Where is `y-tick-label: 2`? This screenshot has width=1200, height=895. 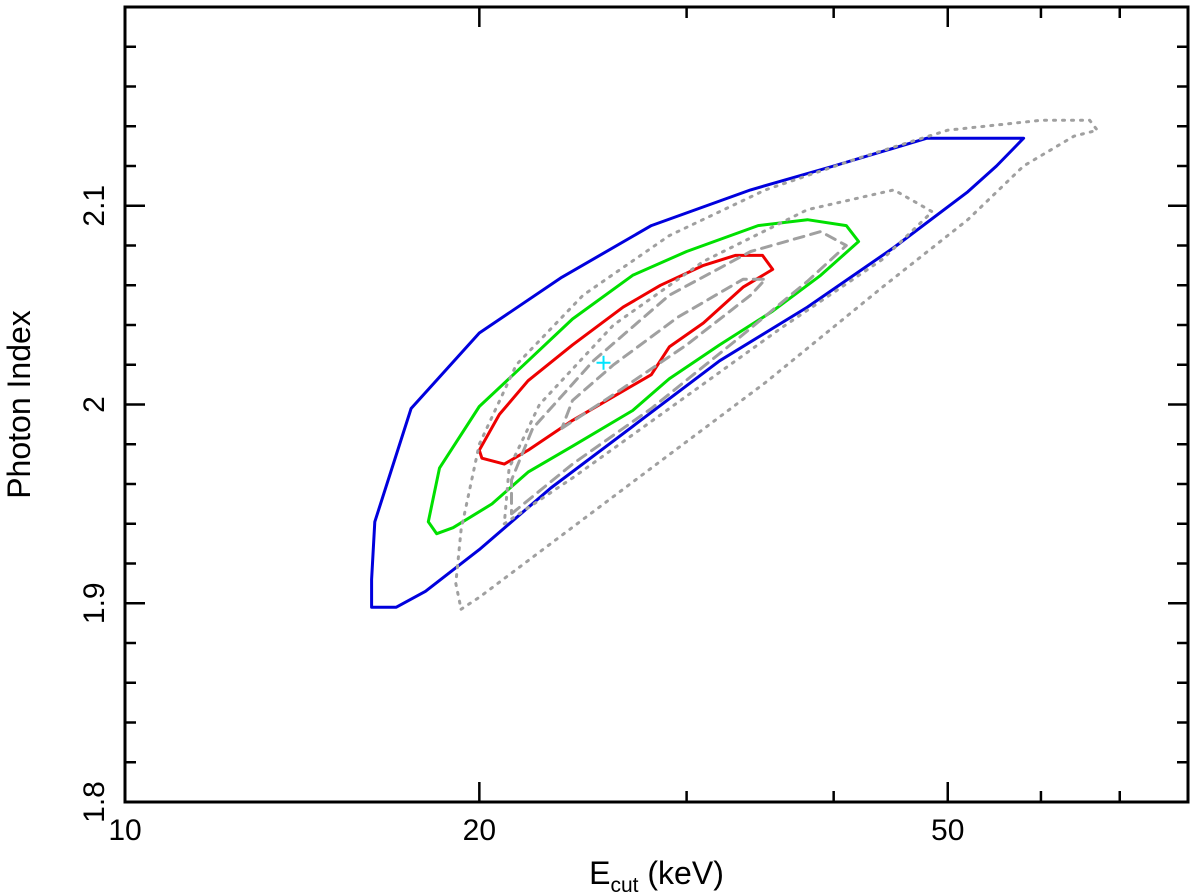 y-tick-label: 2 is located at coordinates (94, 404).